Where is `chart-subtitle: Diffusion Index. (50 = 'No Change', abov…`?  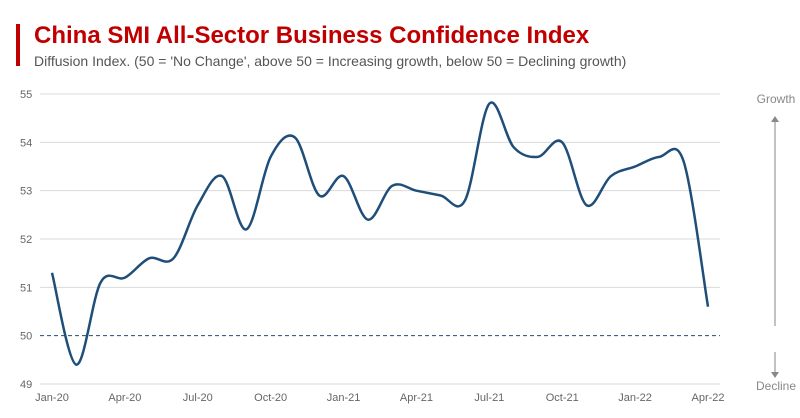 chart-subtitle: Diffusion Index. (50 = 'No Change', abov… is located at coordinates (330, 61).